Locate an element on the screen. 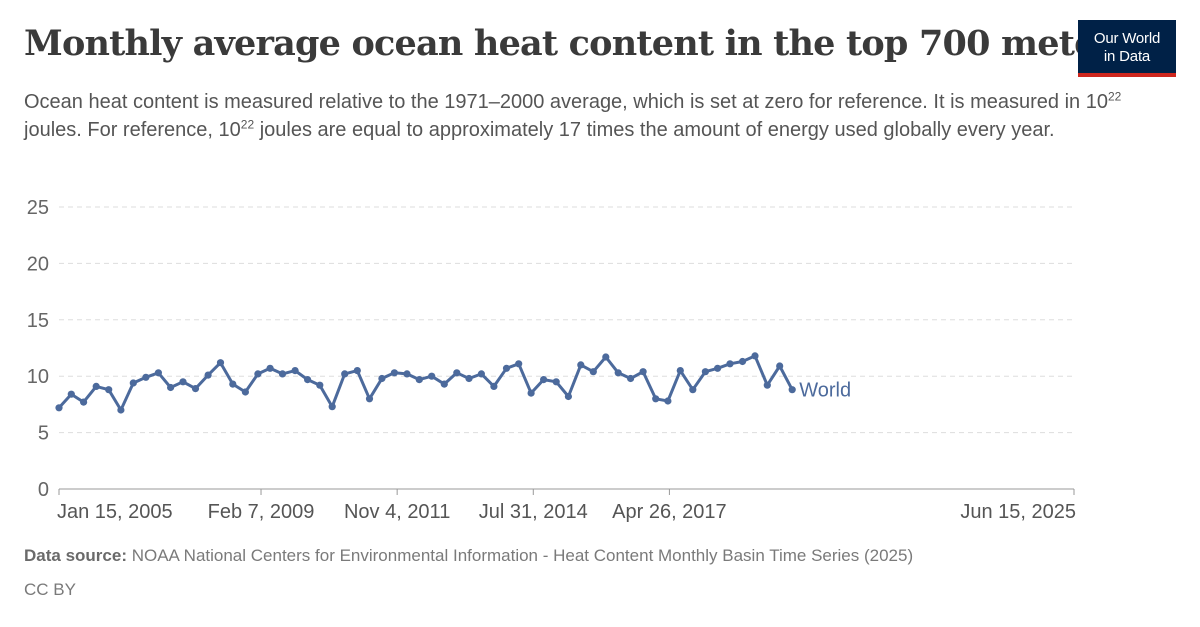 The image size is (1200, 627). data-source-label: Data source: is located at coordinates (75, 555).